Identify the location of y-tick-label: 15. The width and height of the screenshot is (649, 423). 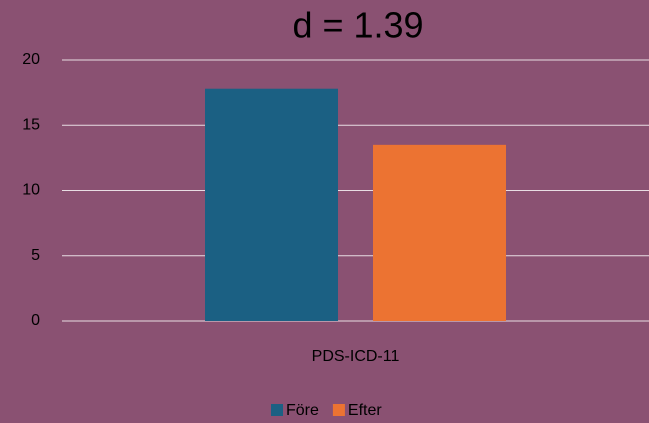
(31, 124).